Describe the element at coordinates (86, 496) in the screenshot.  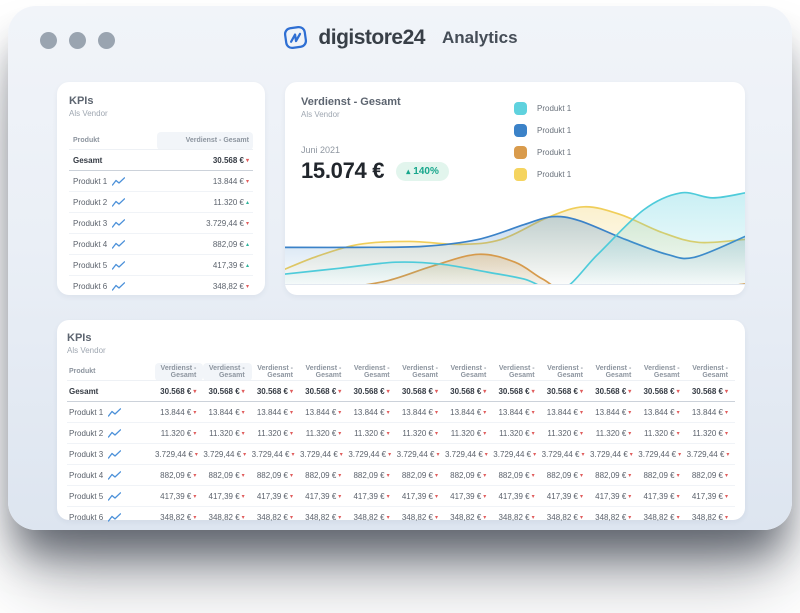
I see `product-label: Produkt 5` at that location.